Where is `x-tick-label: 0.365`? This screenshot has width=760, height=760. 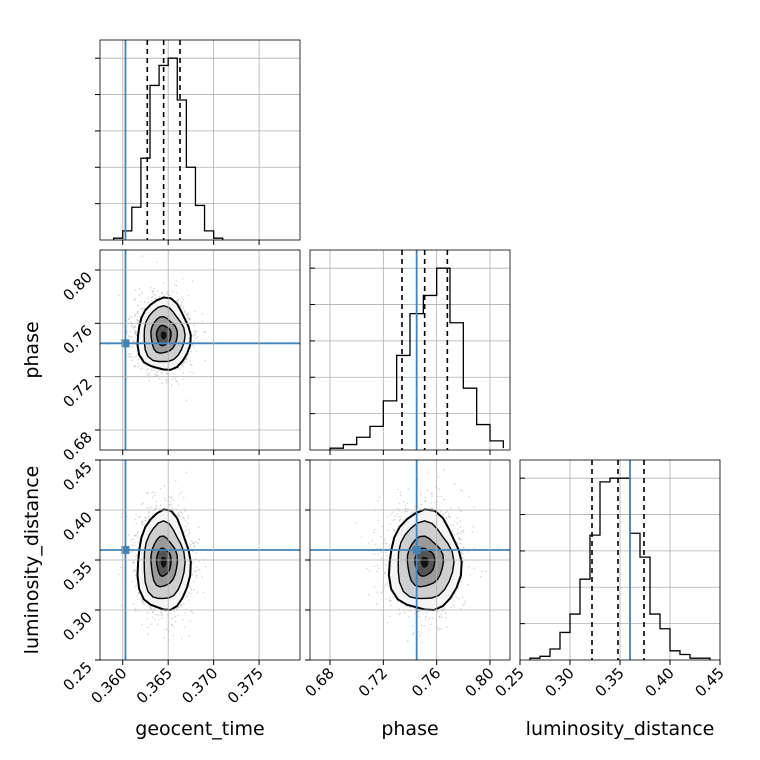 x-tick-label: 0.365 is located at coordinates (154, 685).